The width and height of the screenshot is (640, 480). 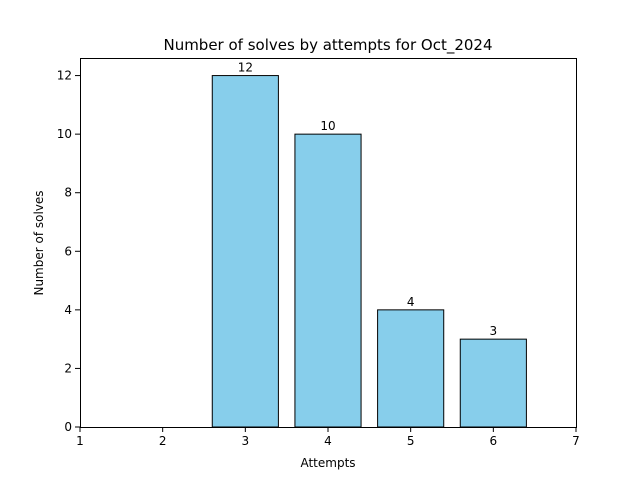 I want to click on x-axis-ticks: 1 2 3 4 5 6 7, so click(x=328, y=437).